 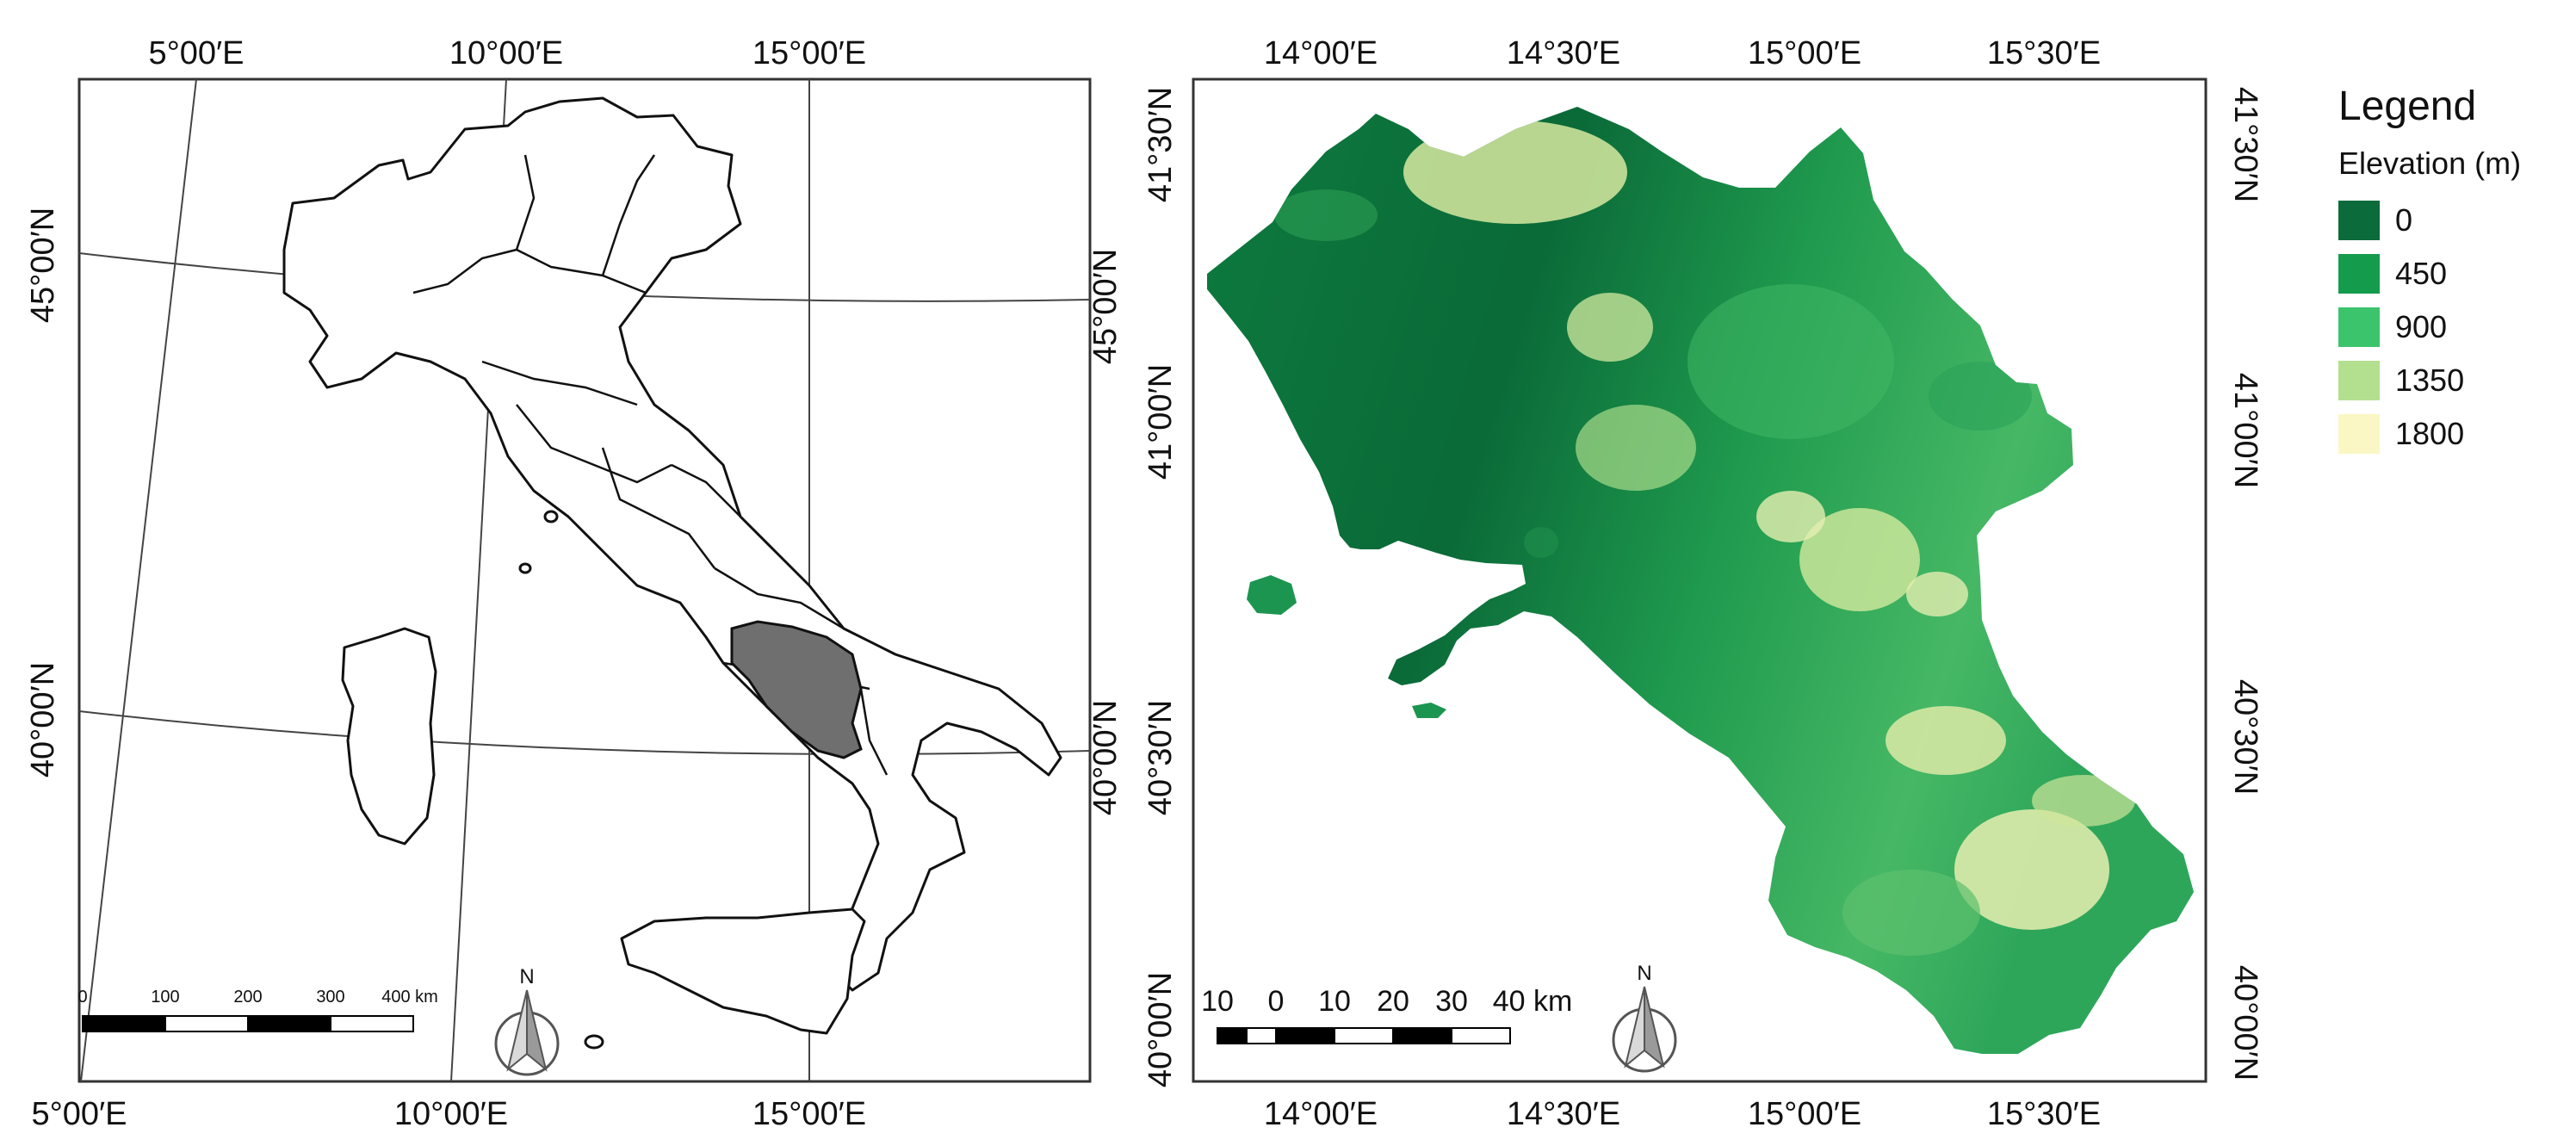 What do you see at coordinates (1451, 1001) in the screenshot?
I see `scalebar-label: 30` at bounding box center [1451, 1001].